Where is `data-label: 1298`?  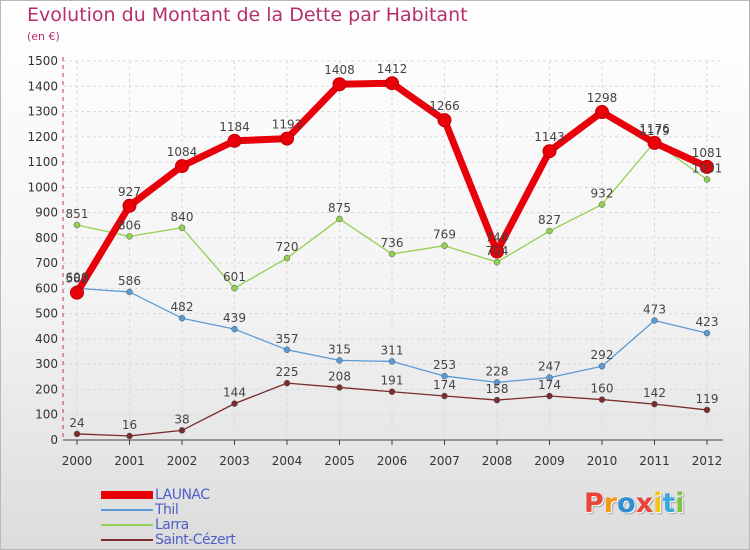 data-label: 1298 is located at coordinates (602, 98).